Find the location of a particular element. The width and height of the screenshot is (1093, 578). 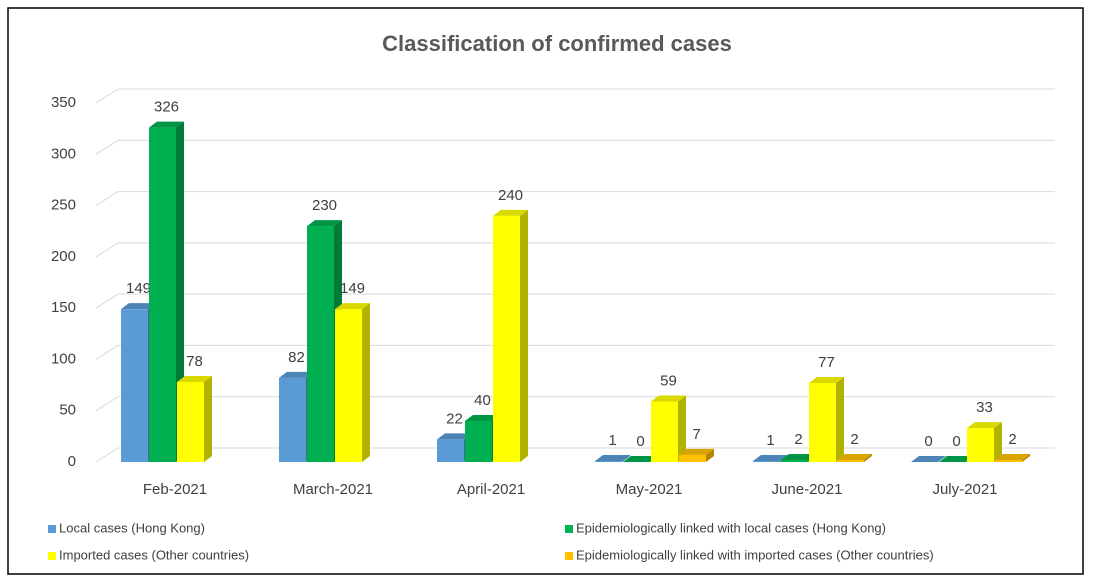

y-tick-label: 250 is located at coordinates (63, 205).